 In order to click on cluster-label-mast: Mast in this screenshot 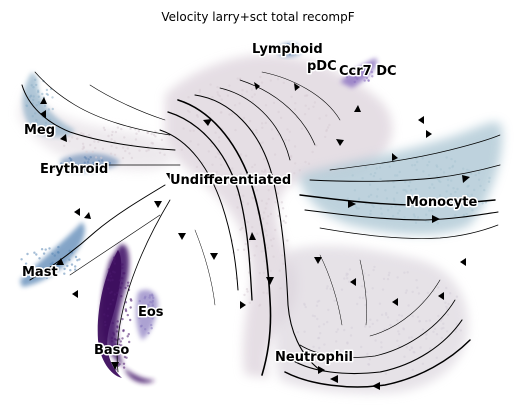, I will do `click(40, 272)`.